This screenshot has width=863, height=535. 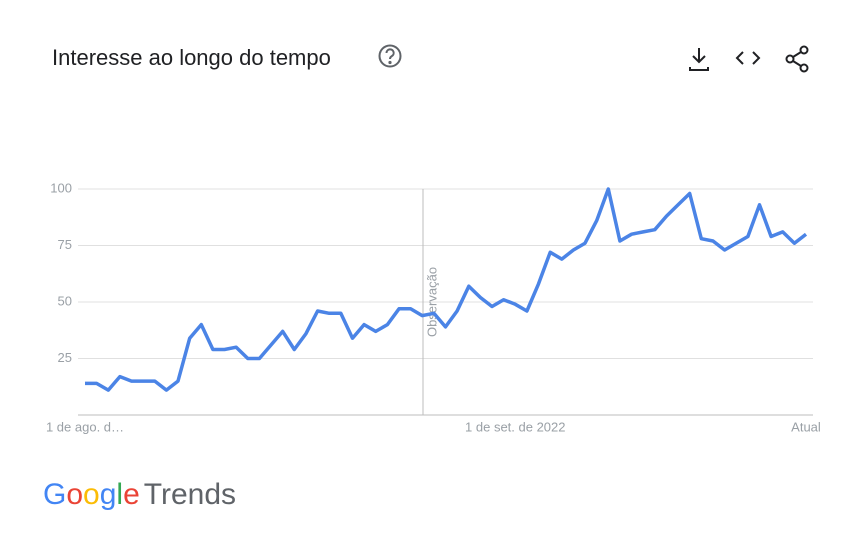 What do you see at coordinates (748, 58) in the screenshot?
I see `embed-icon` at bounding box center [748, 58].